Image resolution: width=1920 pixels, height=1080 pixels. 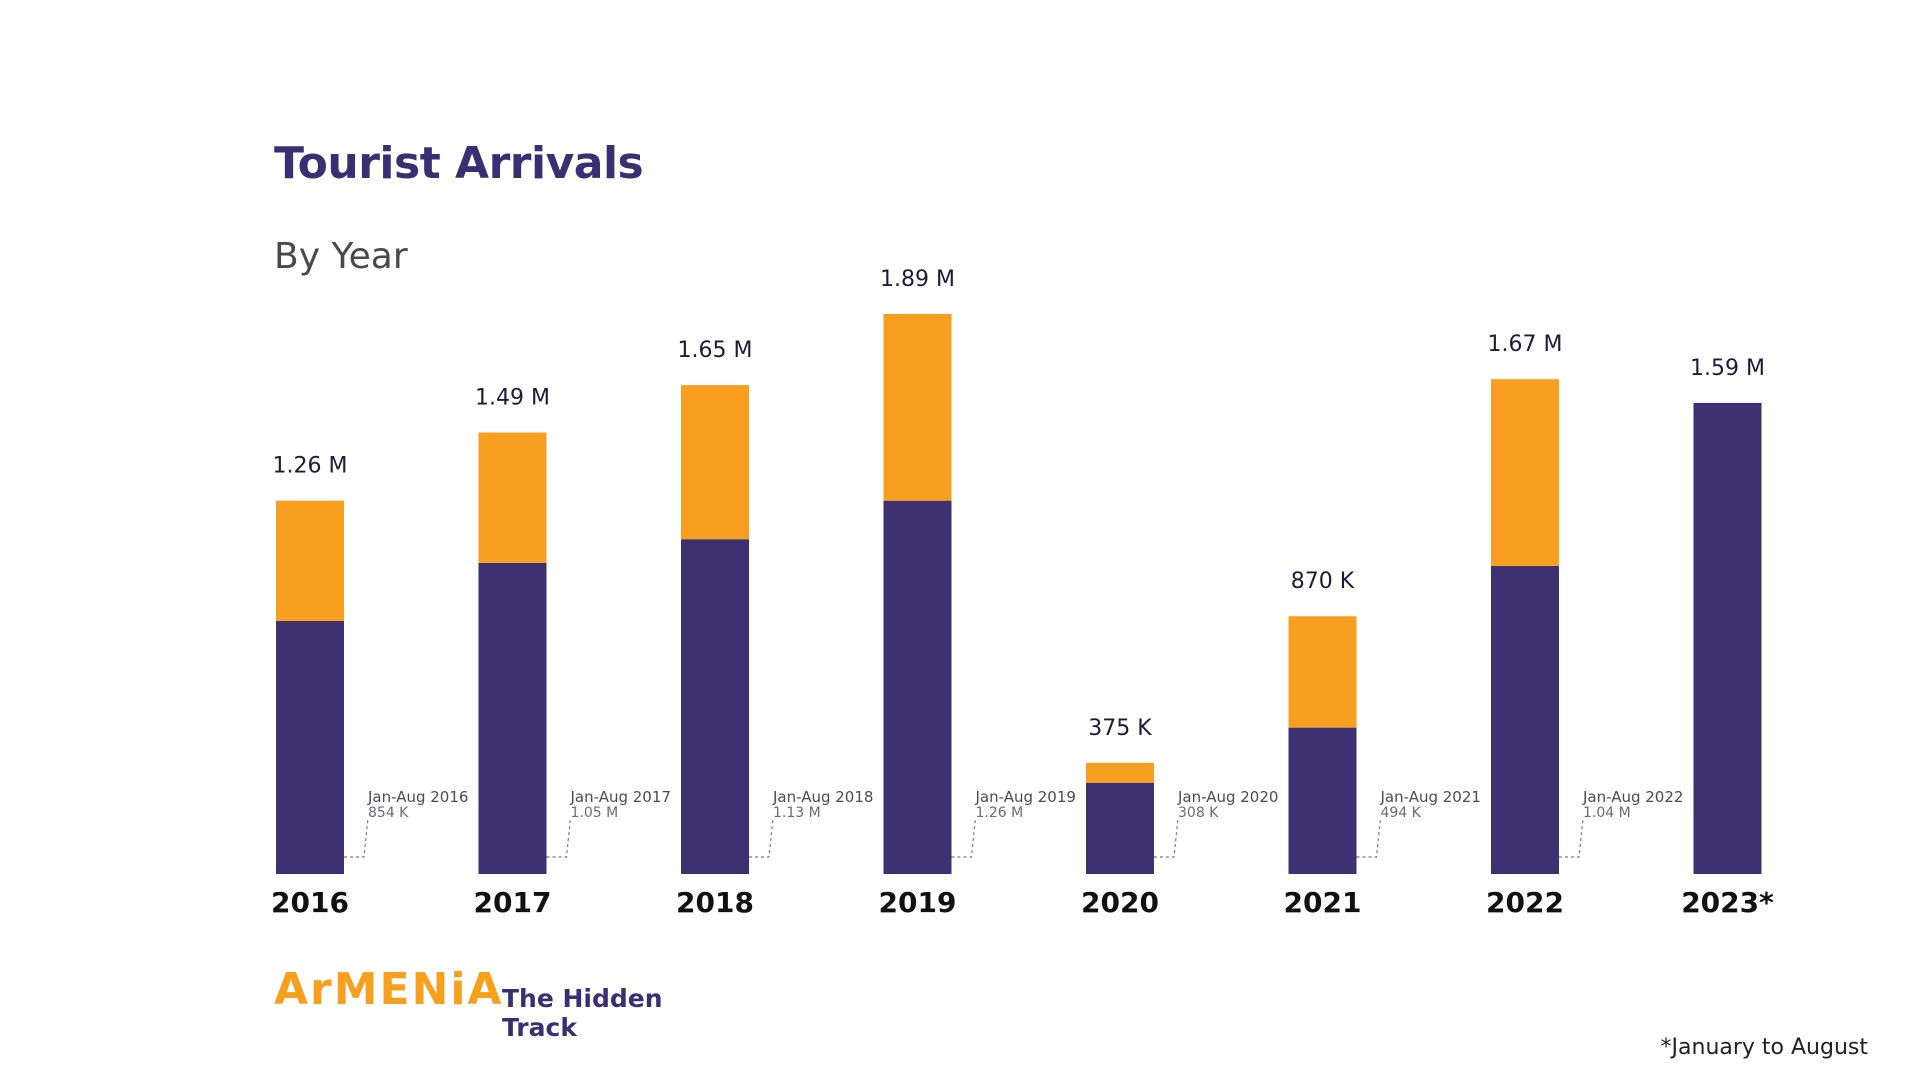 I want to click on year-label-2020: 2020, so click(x=1120, y=902).